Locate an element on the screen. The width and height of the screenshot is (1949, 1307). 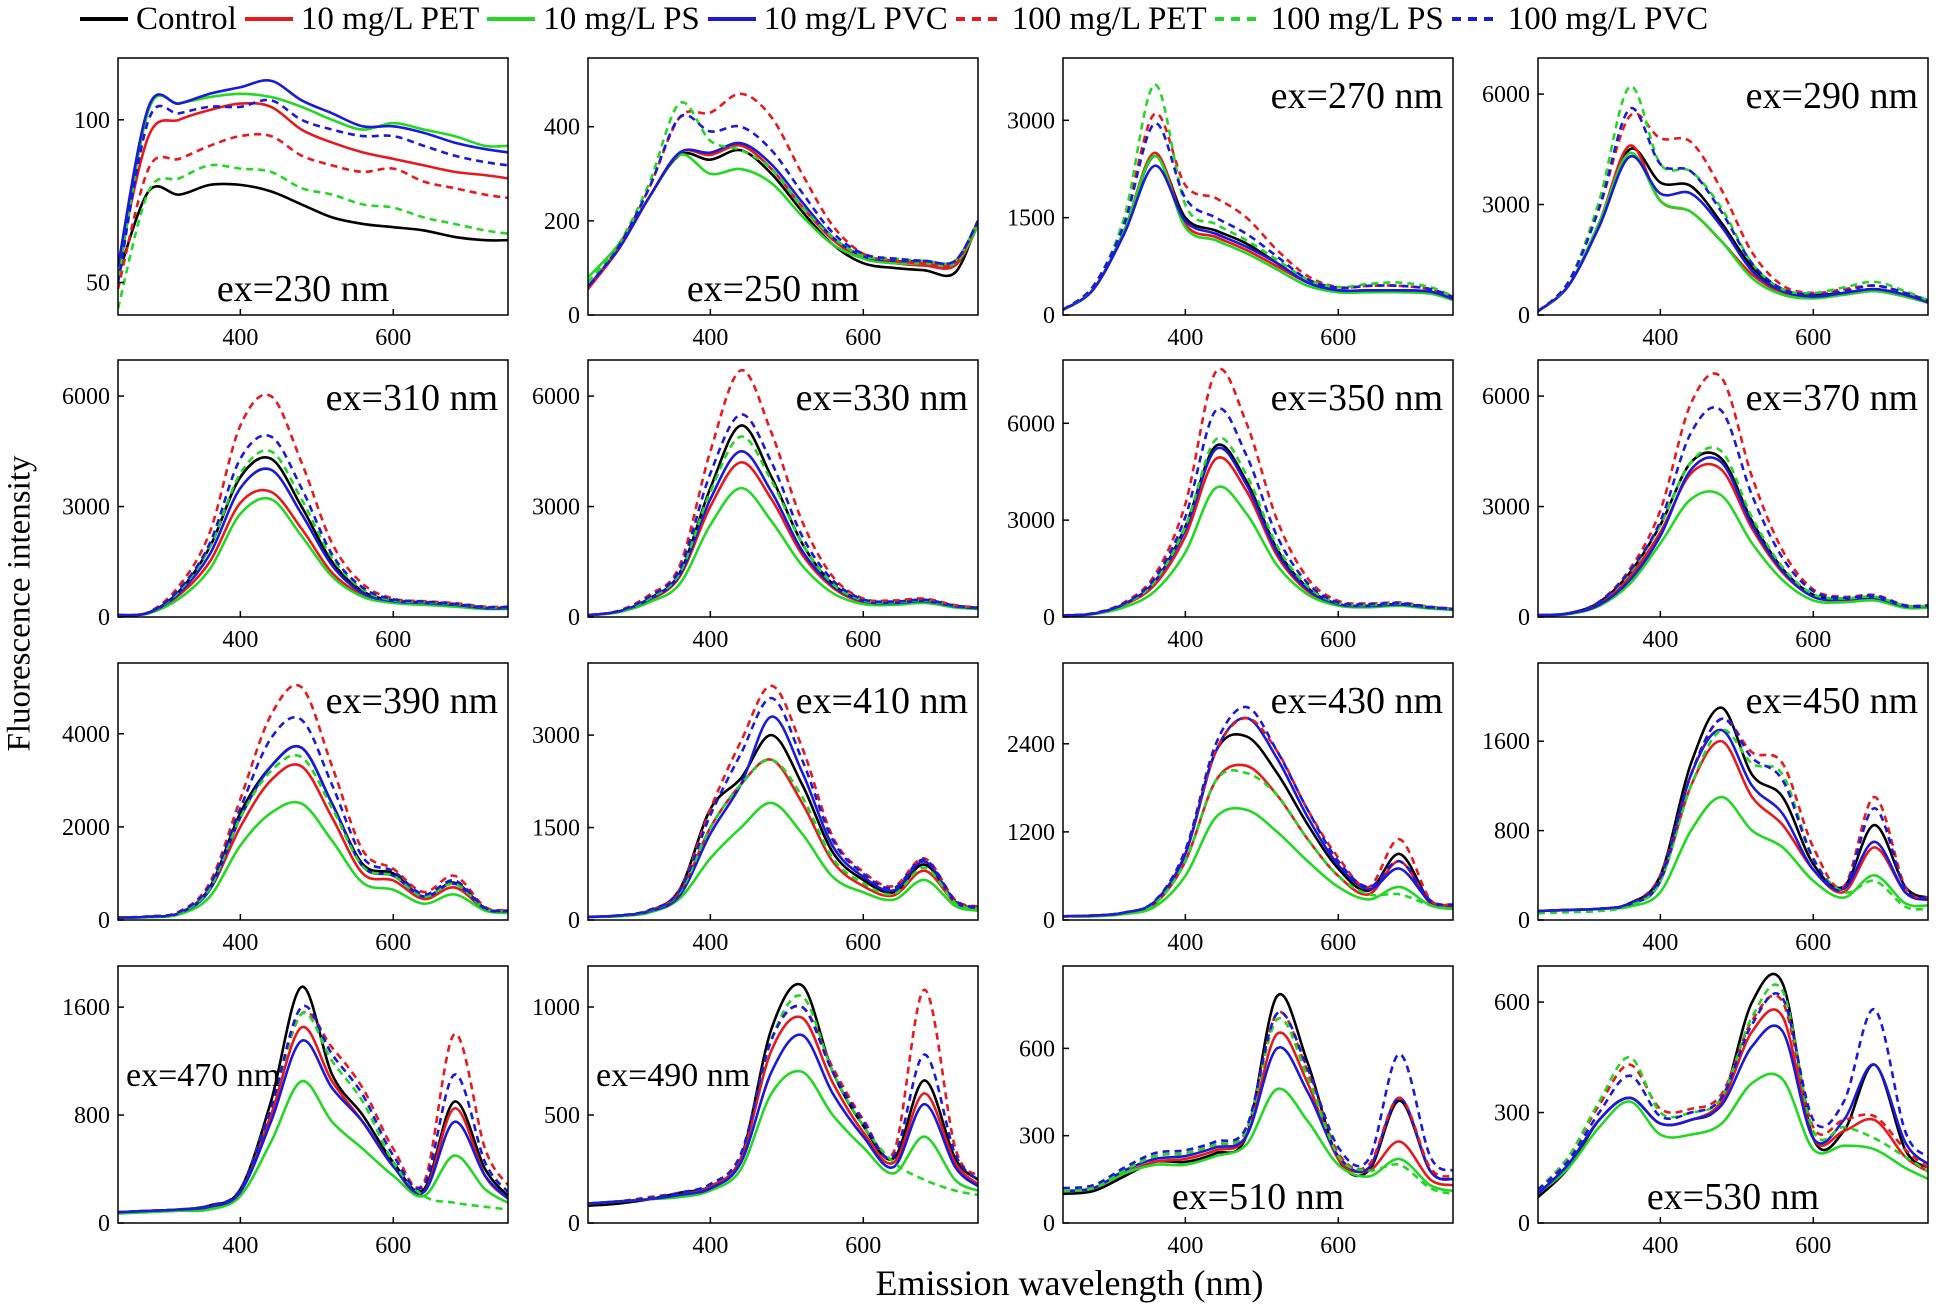
subplot: 400 600 0 1500 3000 ex=410 nm is located at coordinates (755, 809).